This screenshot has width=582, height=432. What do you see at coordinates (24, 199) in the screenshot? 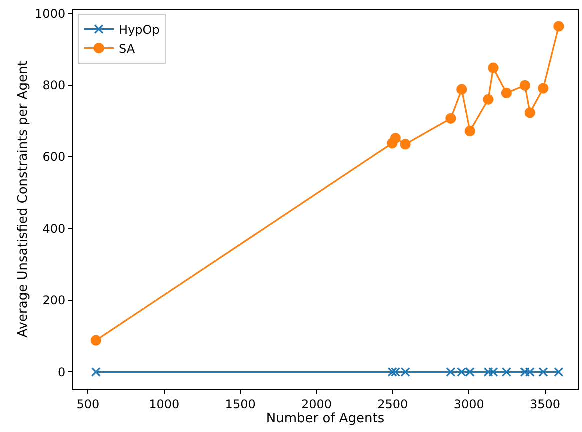
I see `y-axis-title: Average Unsatisfied Constraints per Agent` at bounding box center [24, 199].